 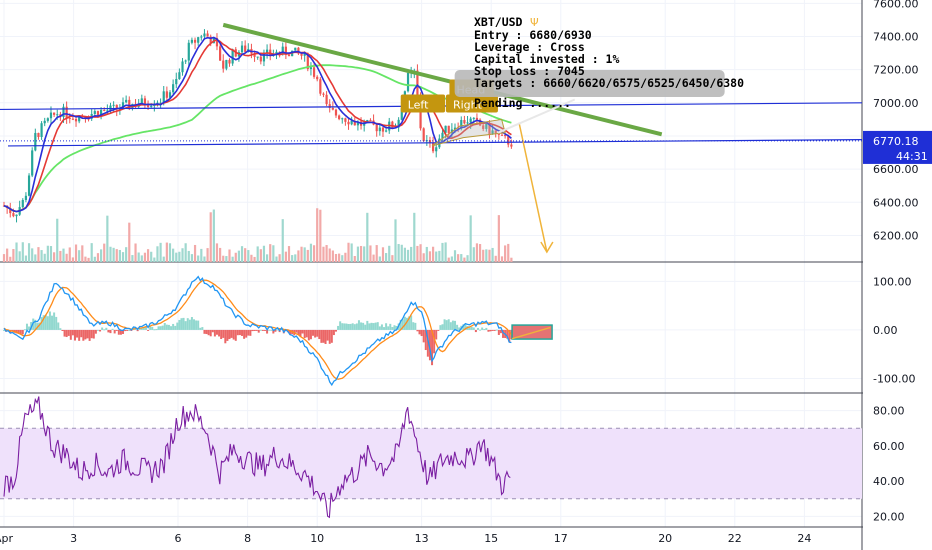 I want to click on time-tick-label: 3, so click(x=73, y=538).